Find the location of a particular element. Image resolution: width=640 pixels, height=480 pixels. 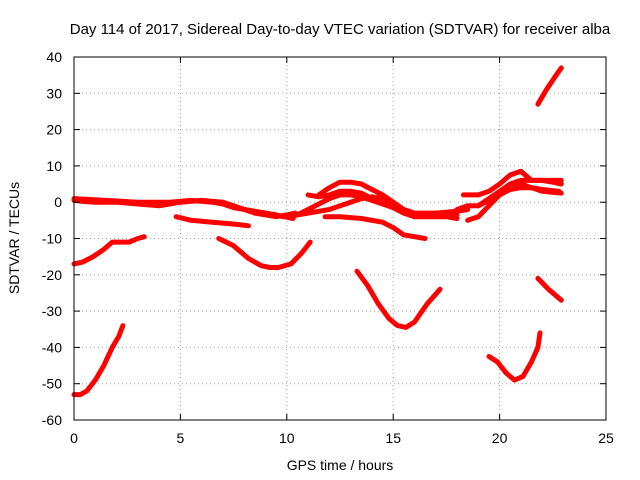

y-tick-label: -20 is located at coordinates (52, 275).